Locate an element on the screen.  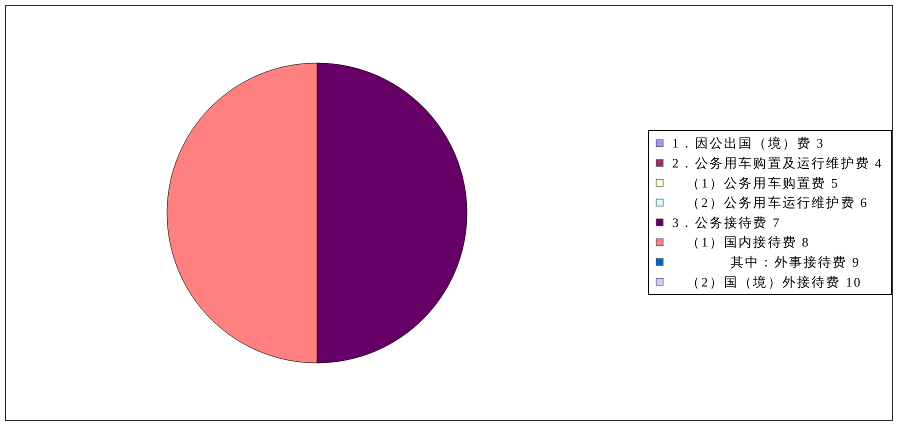
legend-label: 3．公务接待费 7 is located at coordinates (726, 222).